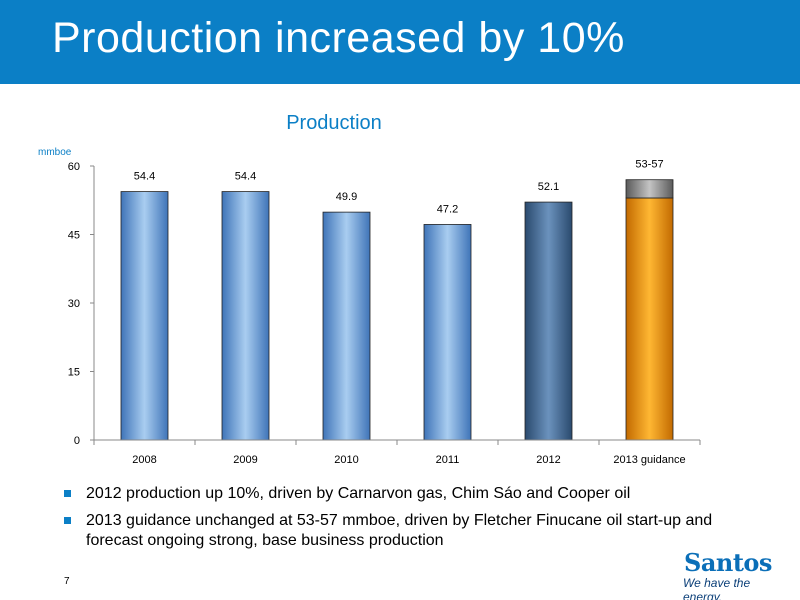 Image resolution: width=800 pixels, height=600 pixels. Describe the element at coordinates (74, 167) in the screenshot. I see `y-tick-label: 60` at that location.